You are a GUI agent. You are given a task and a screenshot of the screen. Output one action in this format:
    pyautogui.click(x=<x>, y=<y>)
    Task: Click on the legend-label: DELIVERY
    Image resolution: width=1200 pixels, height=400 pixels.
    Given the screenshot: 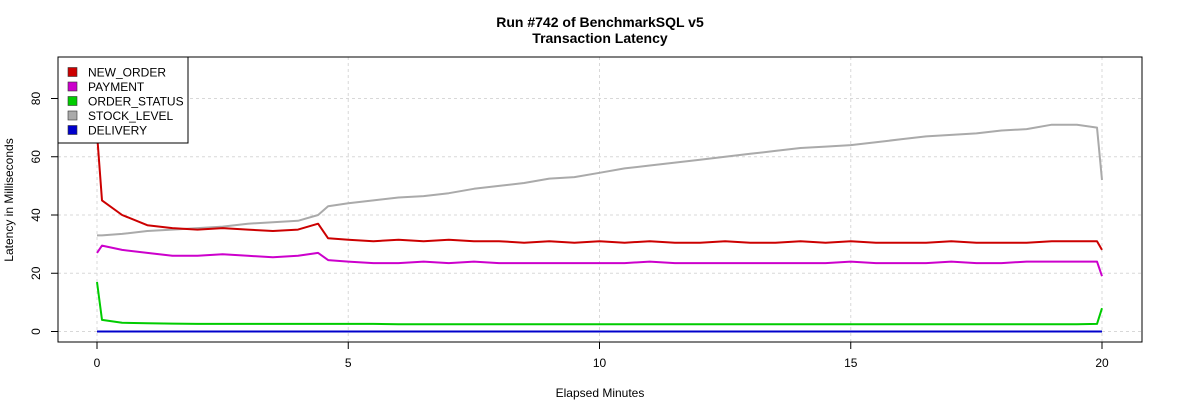 What is the action you would take?
    pyautogui.click(x=117, y=131)
    